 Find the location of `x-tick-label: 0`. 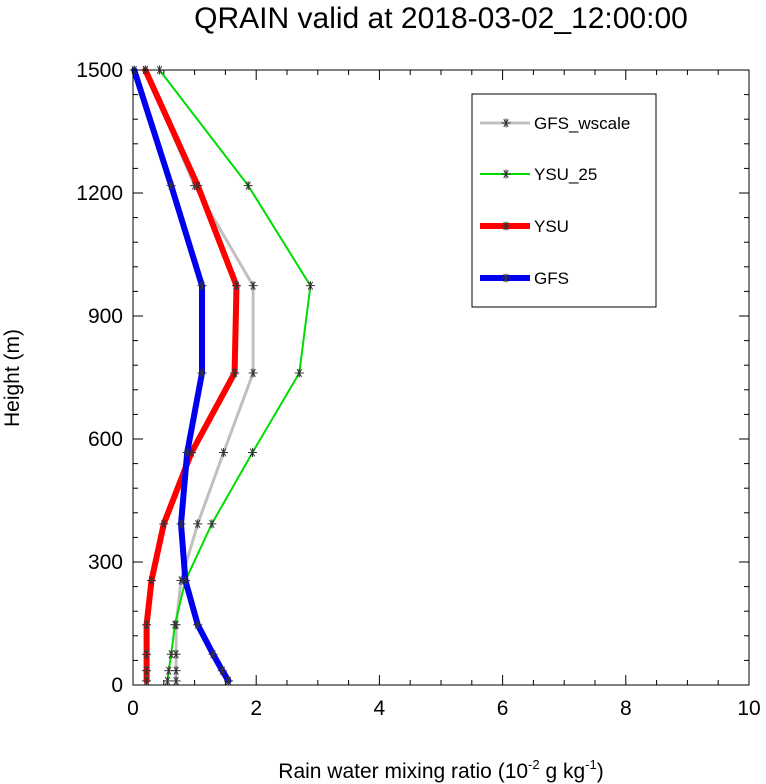

x-tick-label: 0 is located at coordinates (133, 708).